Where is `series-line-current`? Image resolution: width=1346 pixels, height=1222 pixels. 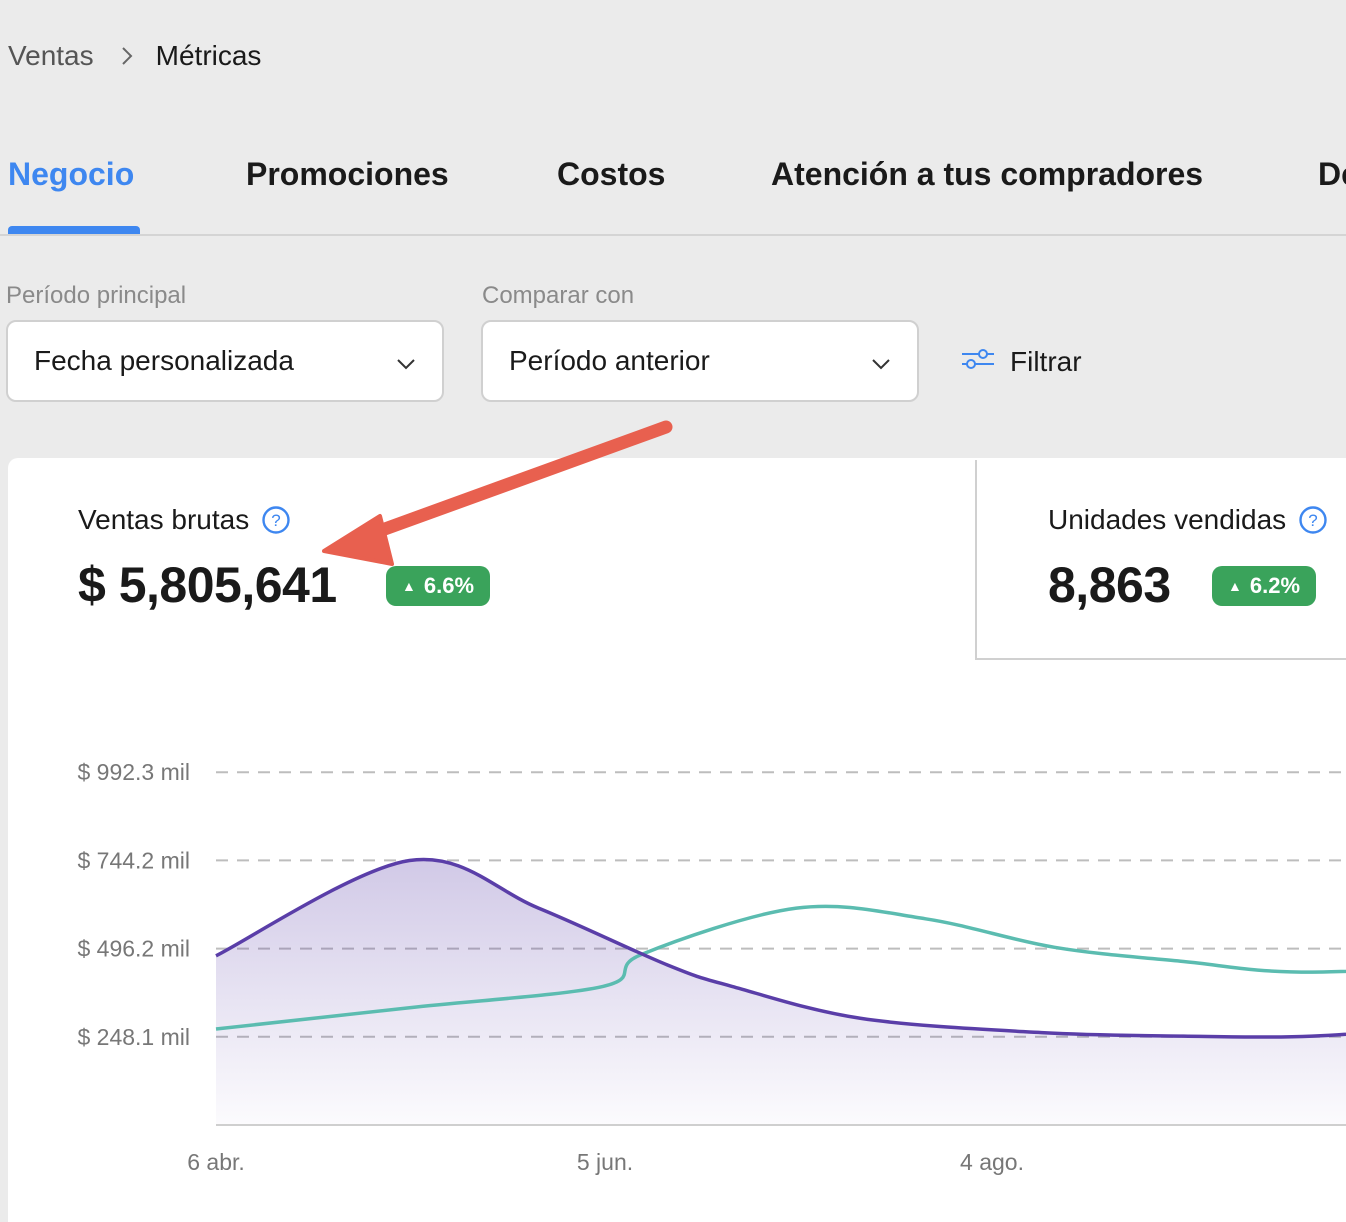
series-line-current is located at coordinates (780, 948).